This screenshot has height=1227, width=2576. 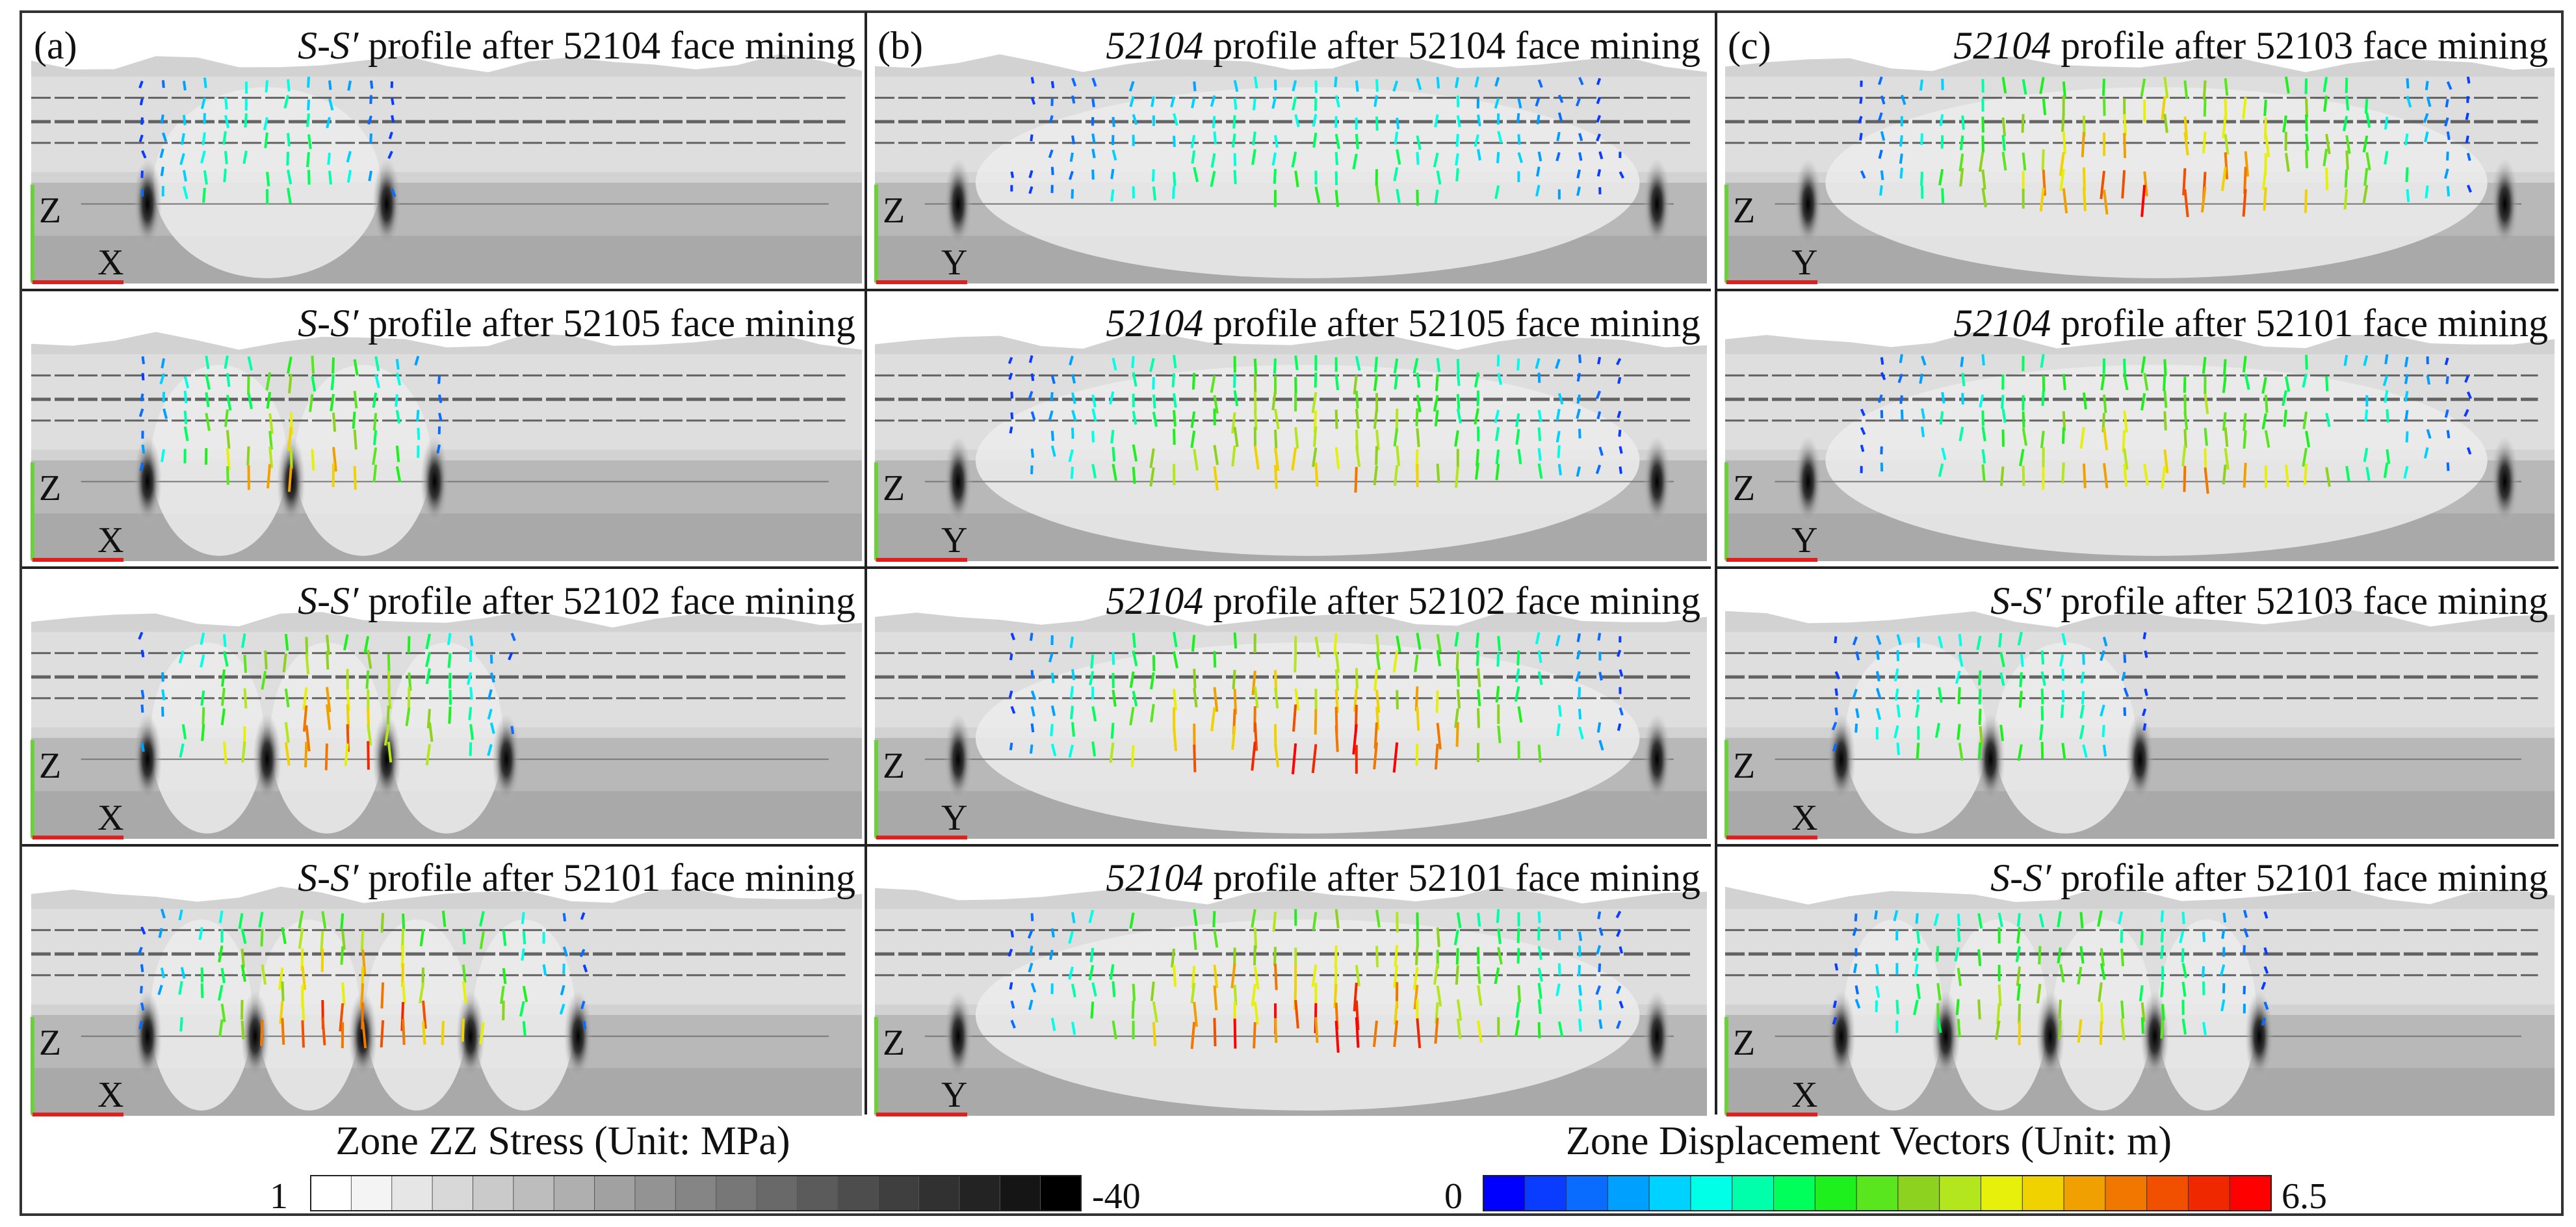 I want to click on axis-h-label: Y, so click(x=954, y=263).